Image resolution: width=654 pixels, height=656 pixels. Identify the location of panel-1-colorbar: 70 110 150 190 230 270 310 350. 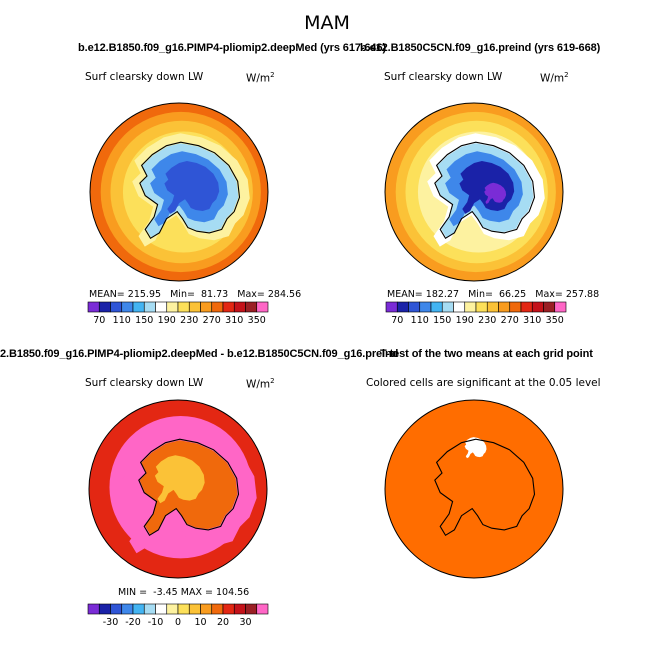
(178, 313).